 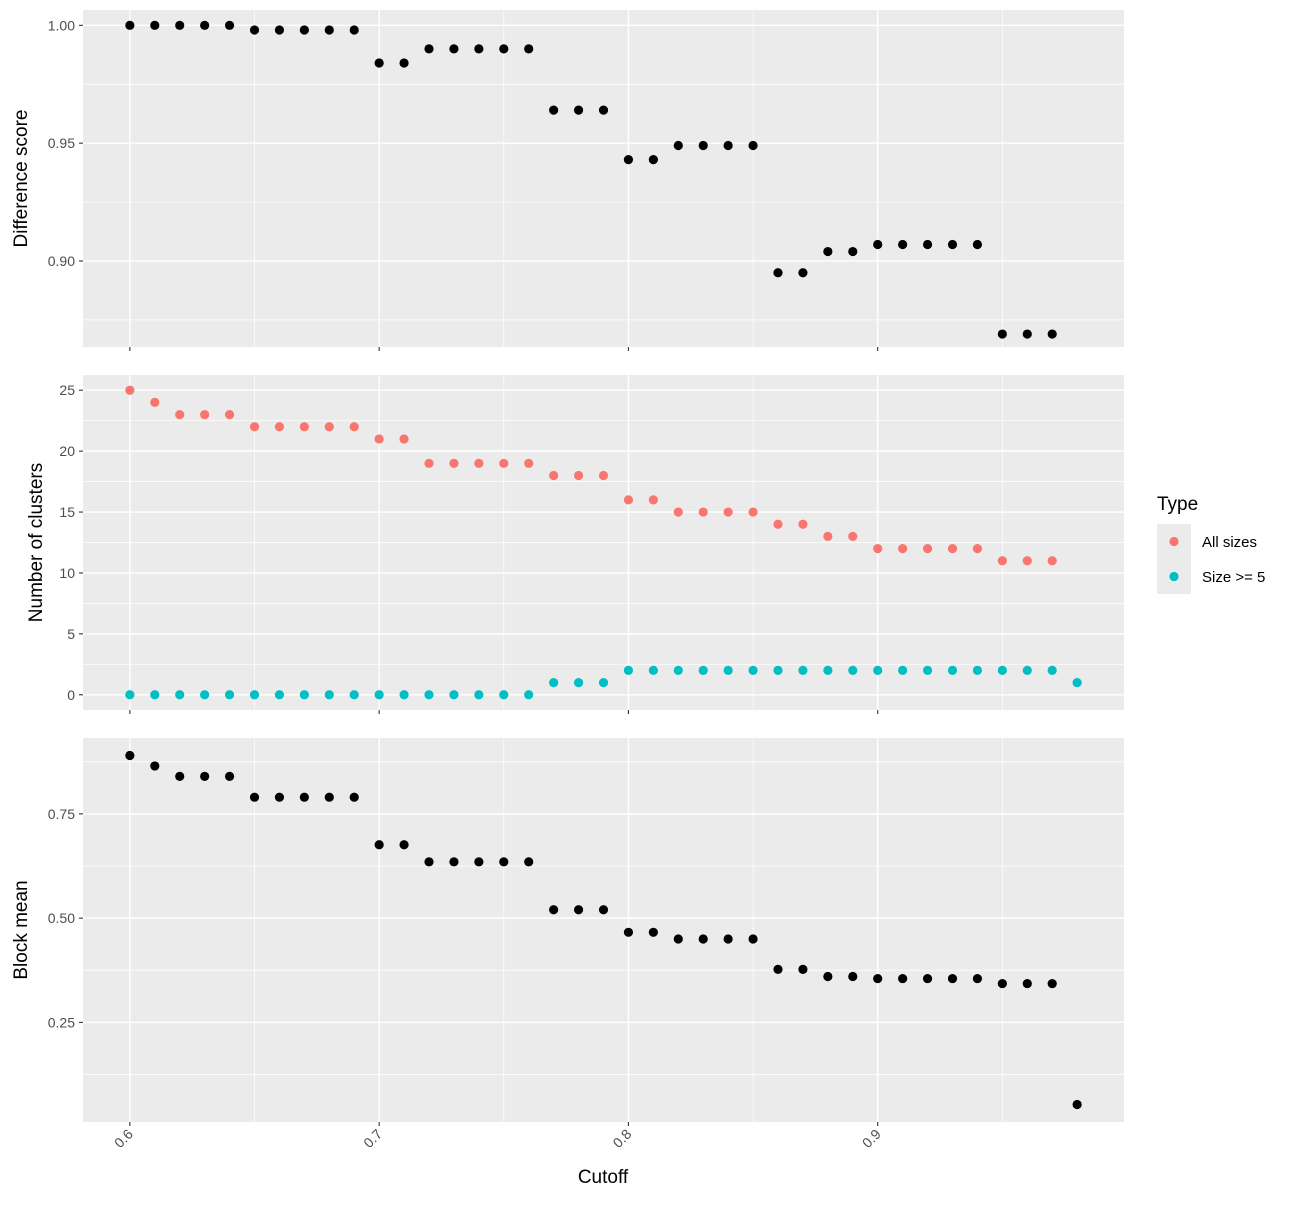 I want to click on x-tick-label: 0.7, so click(x=372, y=1138).